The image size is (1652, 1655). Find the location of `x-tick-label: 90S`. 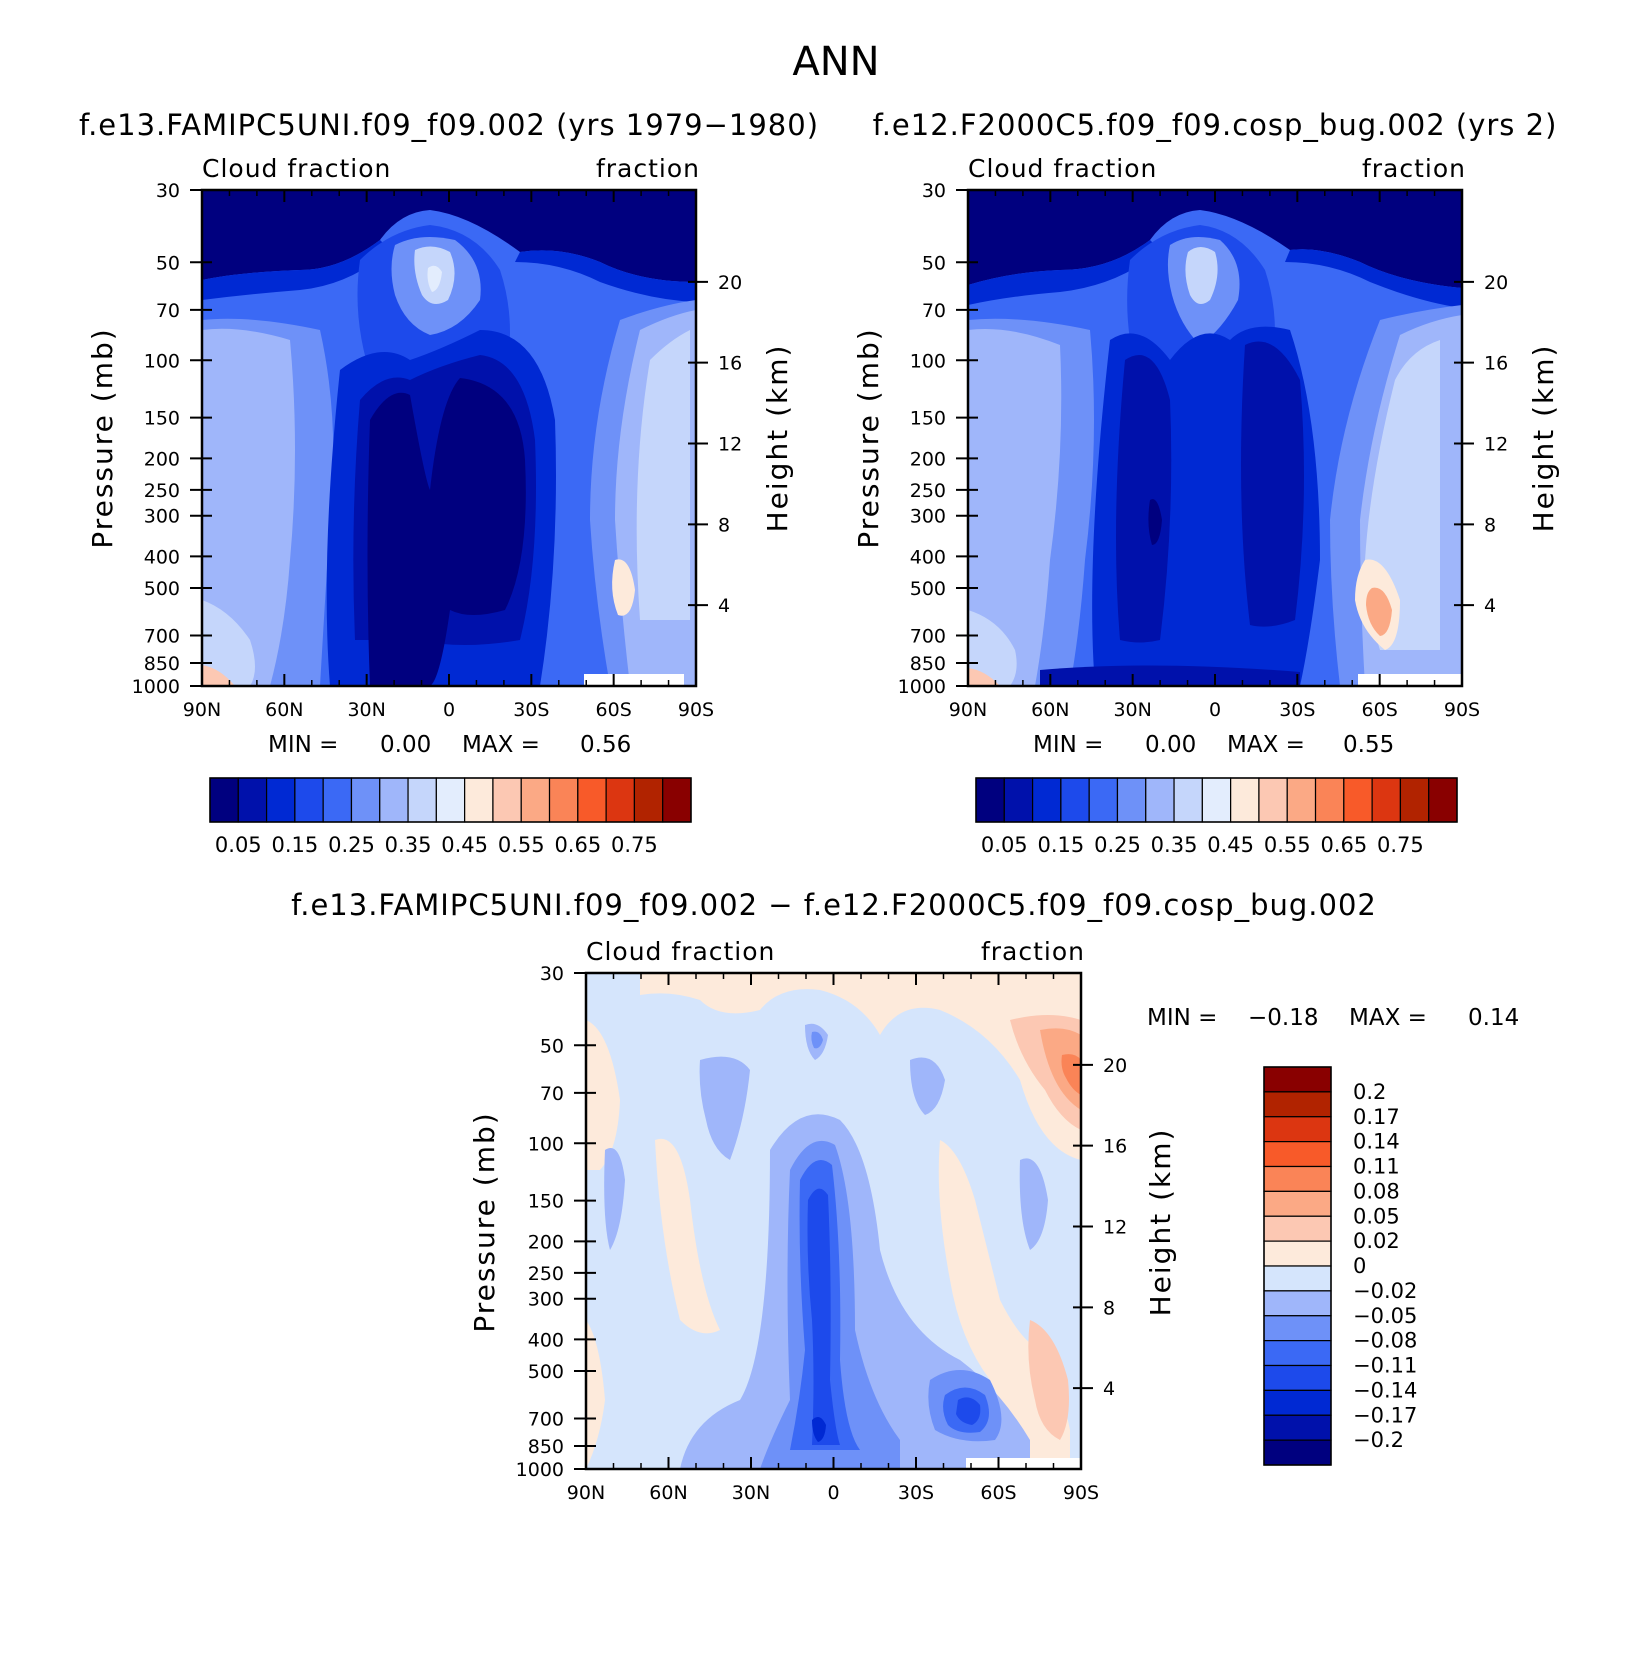

x-tick-label: 90S is located at coordinates (696, 710).